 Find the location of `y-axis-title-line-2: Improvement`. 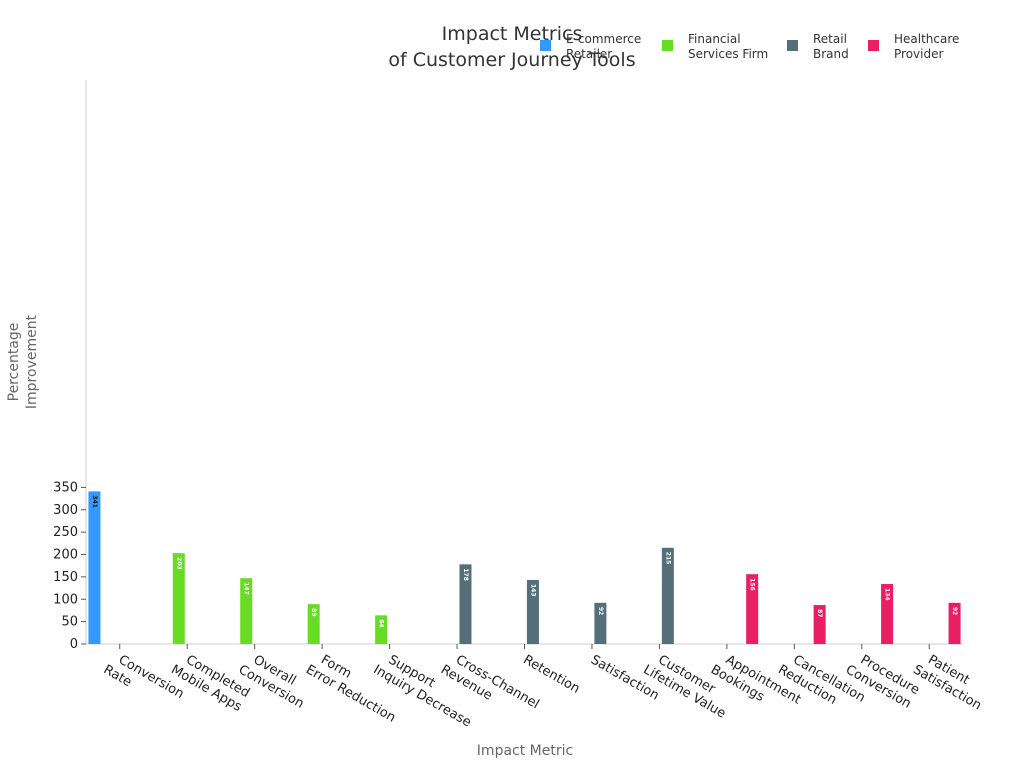

y-axis-title-line-2: Improvement is located at coordinates (32, 361).